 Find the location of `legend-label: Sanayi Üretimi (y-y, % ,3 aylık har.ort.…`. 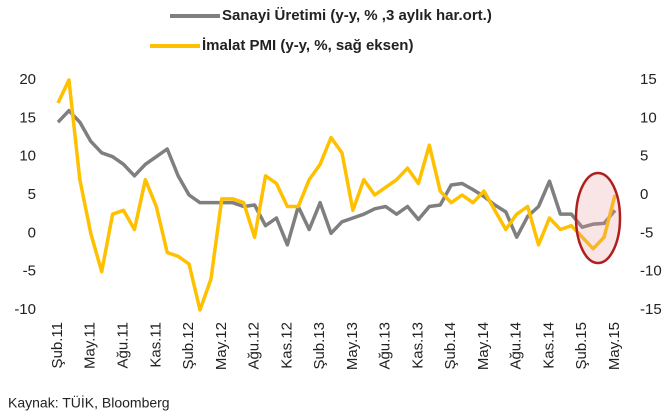

legend-label: Sanayi Üretimi (y-y, % ,3 aylık har.ort.… is located at coordinates (357, 15).